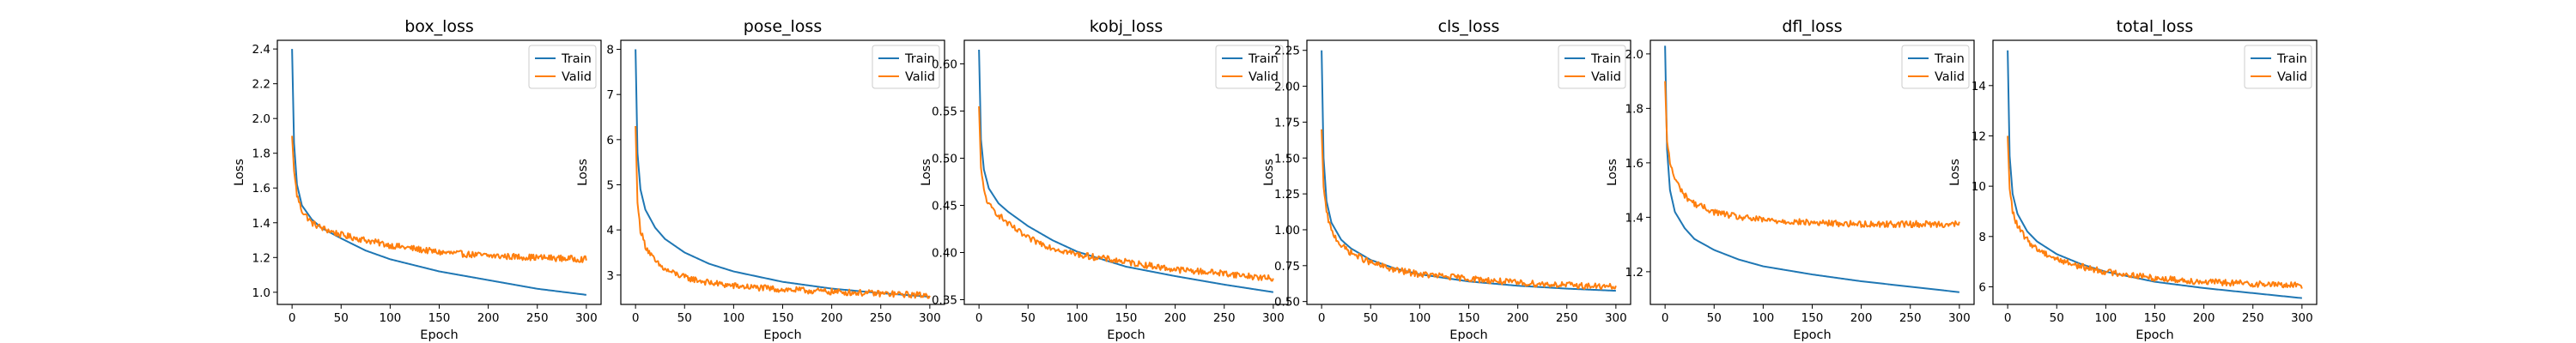 This screenshot has height=343, width=2576. I want to click on chart-title: total_loss, so click(2156, 27).